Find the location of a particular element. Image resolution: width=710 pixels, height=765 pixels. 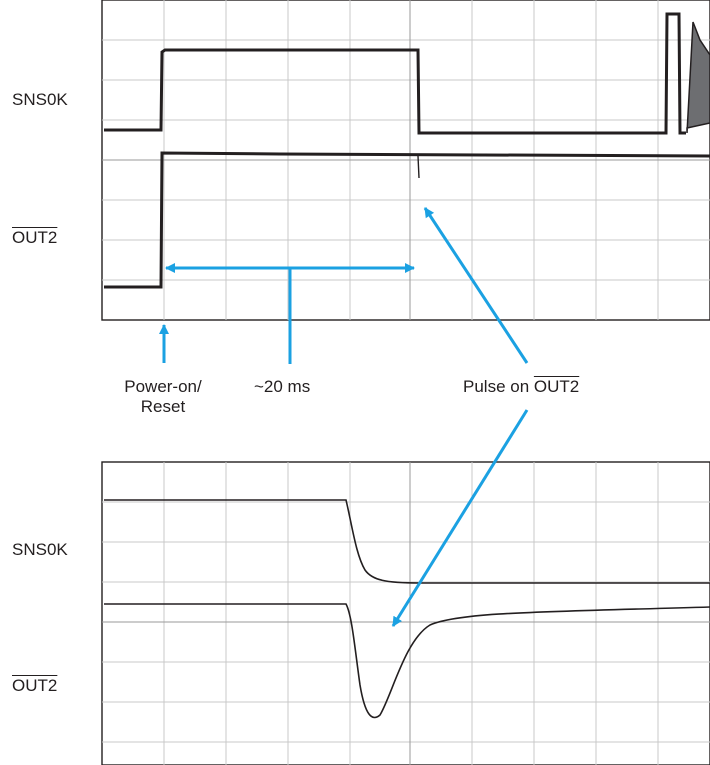

pulse-arrow-down is located at coordinates (460, 518).